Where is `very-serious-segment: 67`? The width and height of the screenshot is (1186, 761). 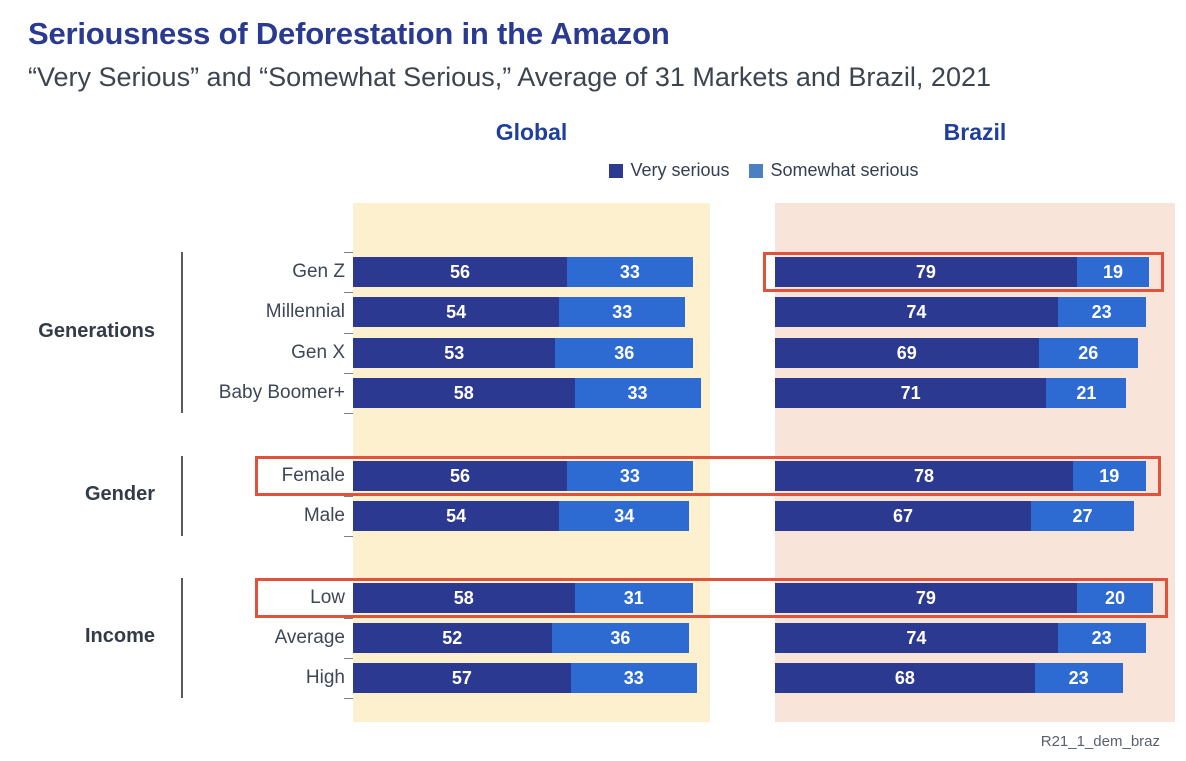
very-serious-segment: 67 is located at coordinates (903, 516).